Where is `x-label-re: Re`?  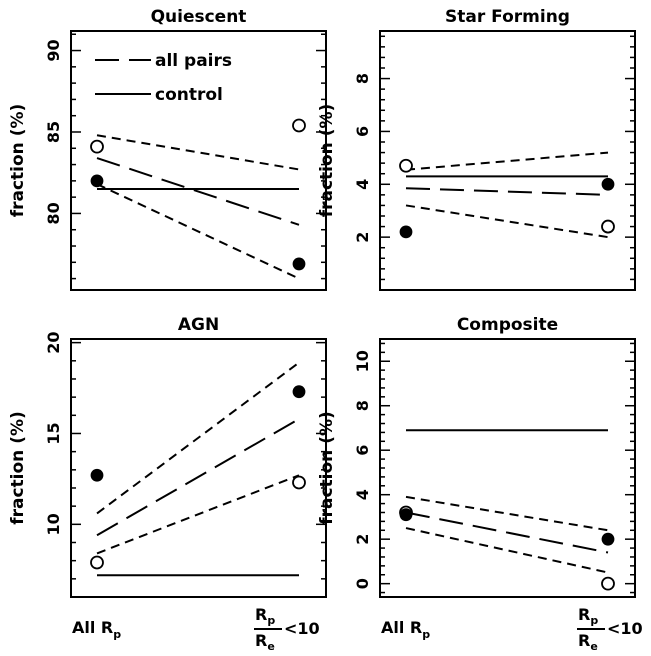
x-label-re: Re is located at coordinates (265, 642).